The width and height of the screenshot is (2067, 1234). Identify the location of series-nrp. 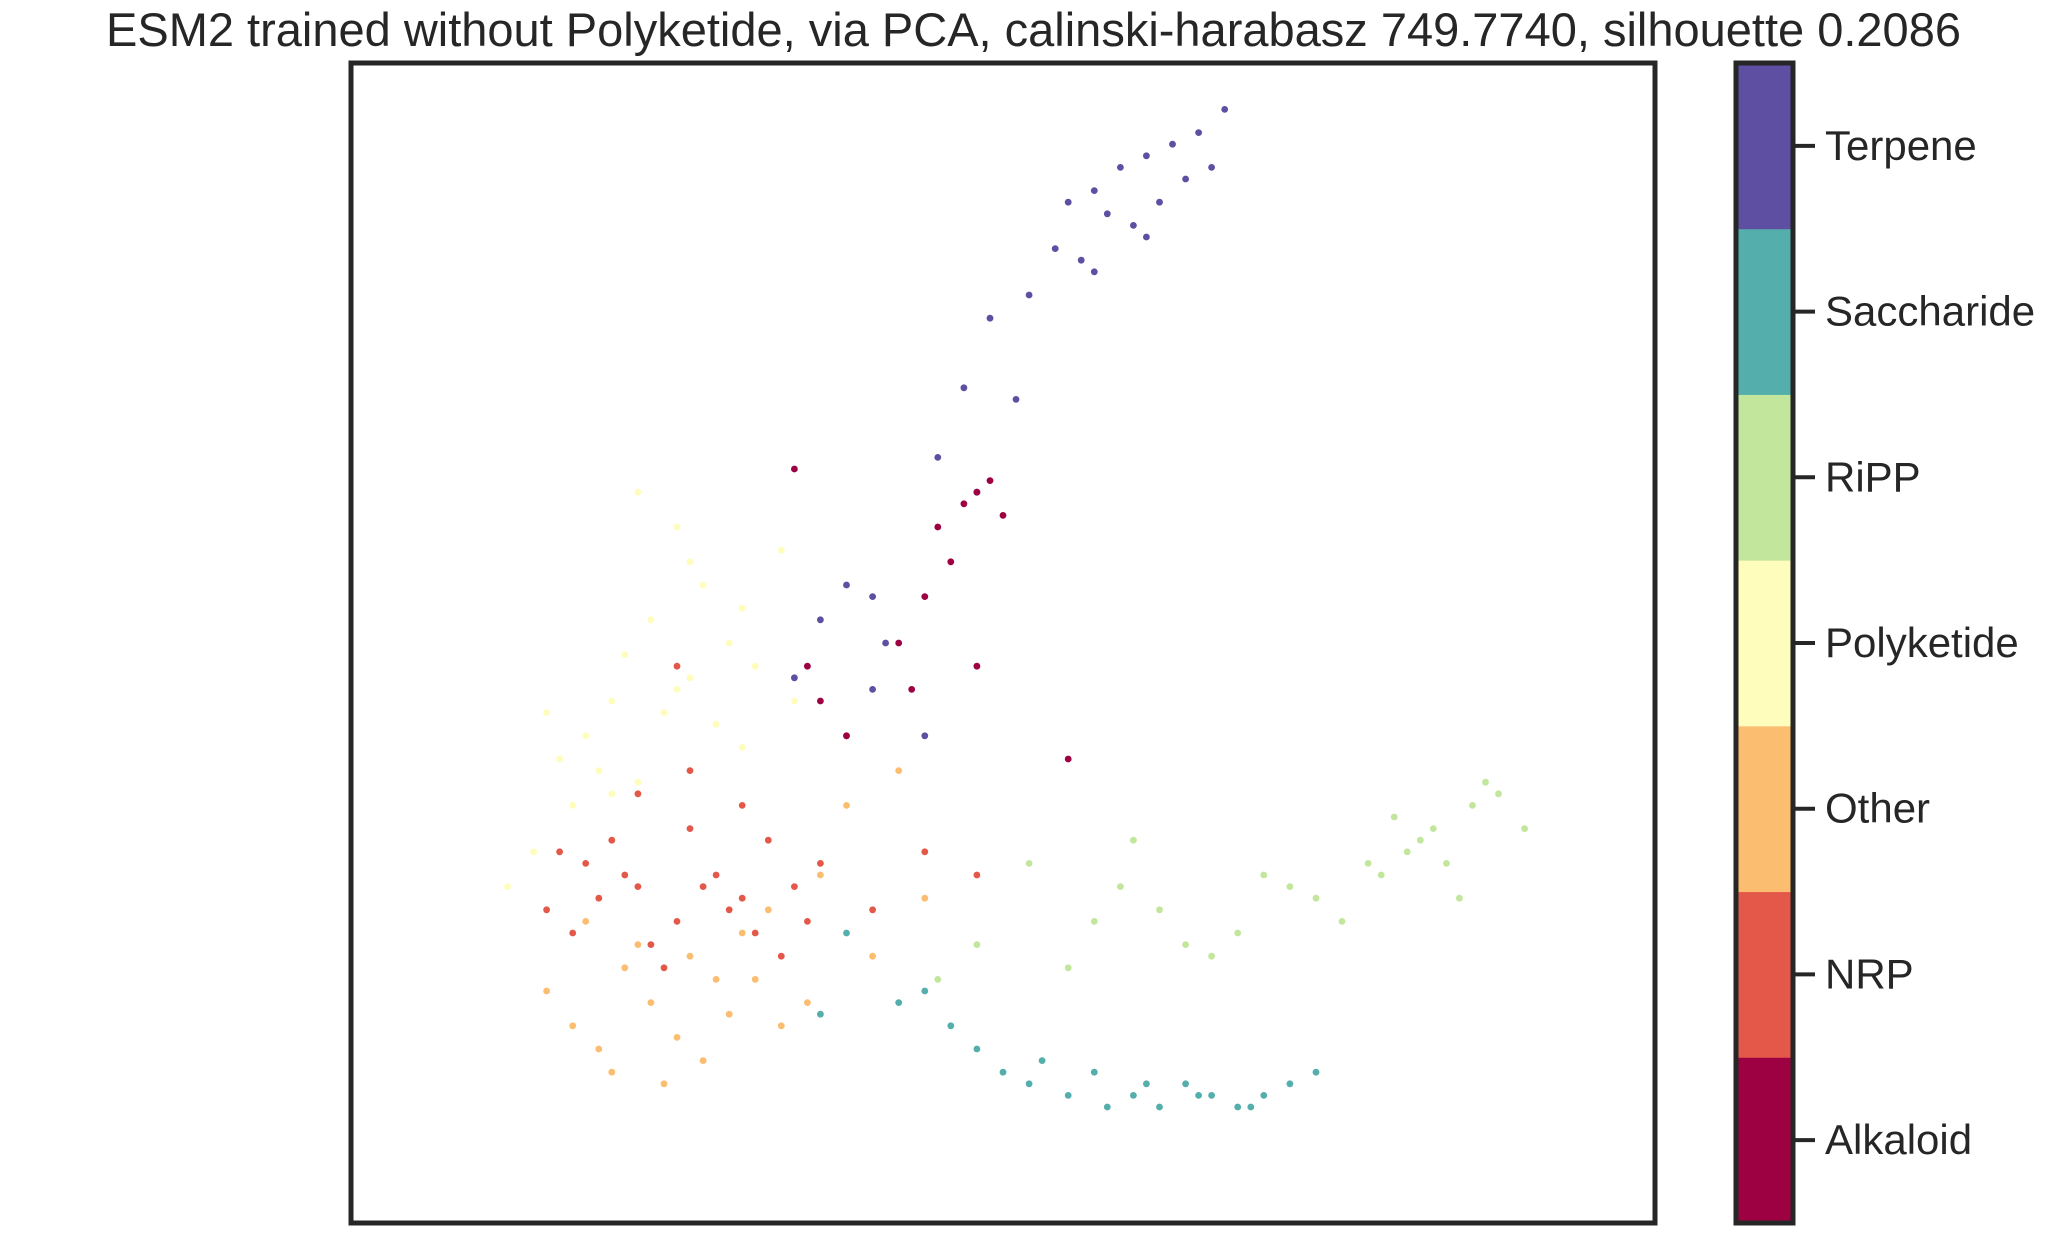
(762, 817).